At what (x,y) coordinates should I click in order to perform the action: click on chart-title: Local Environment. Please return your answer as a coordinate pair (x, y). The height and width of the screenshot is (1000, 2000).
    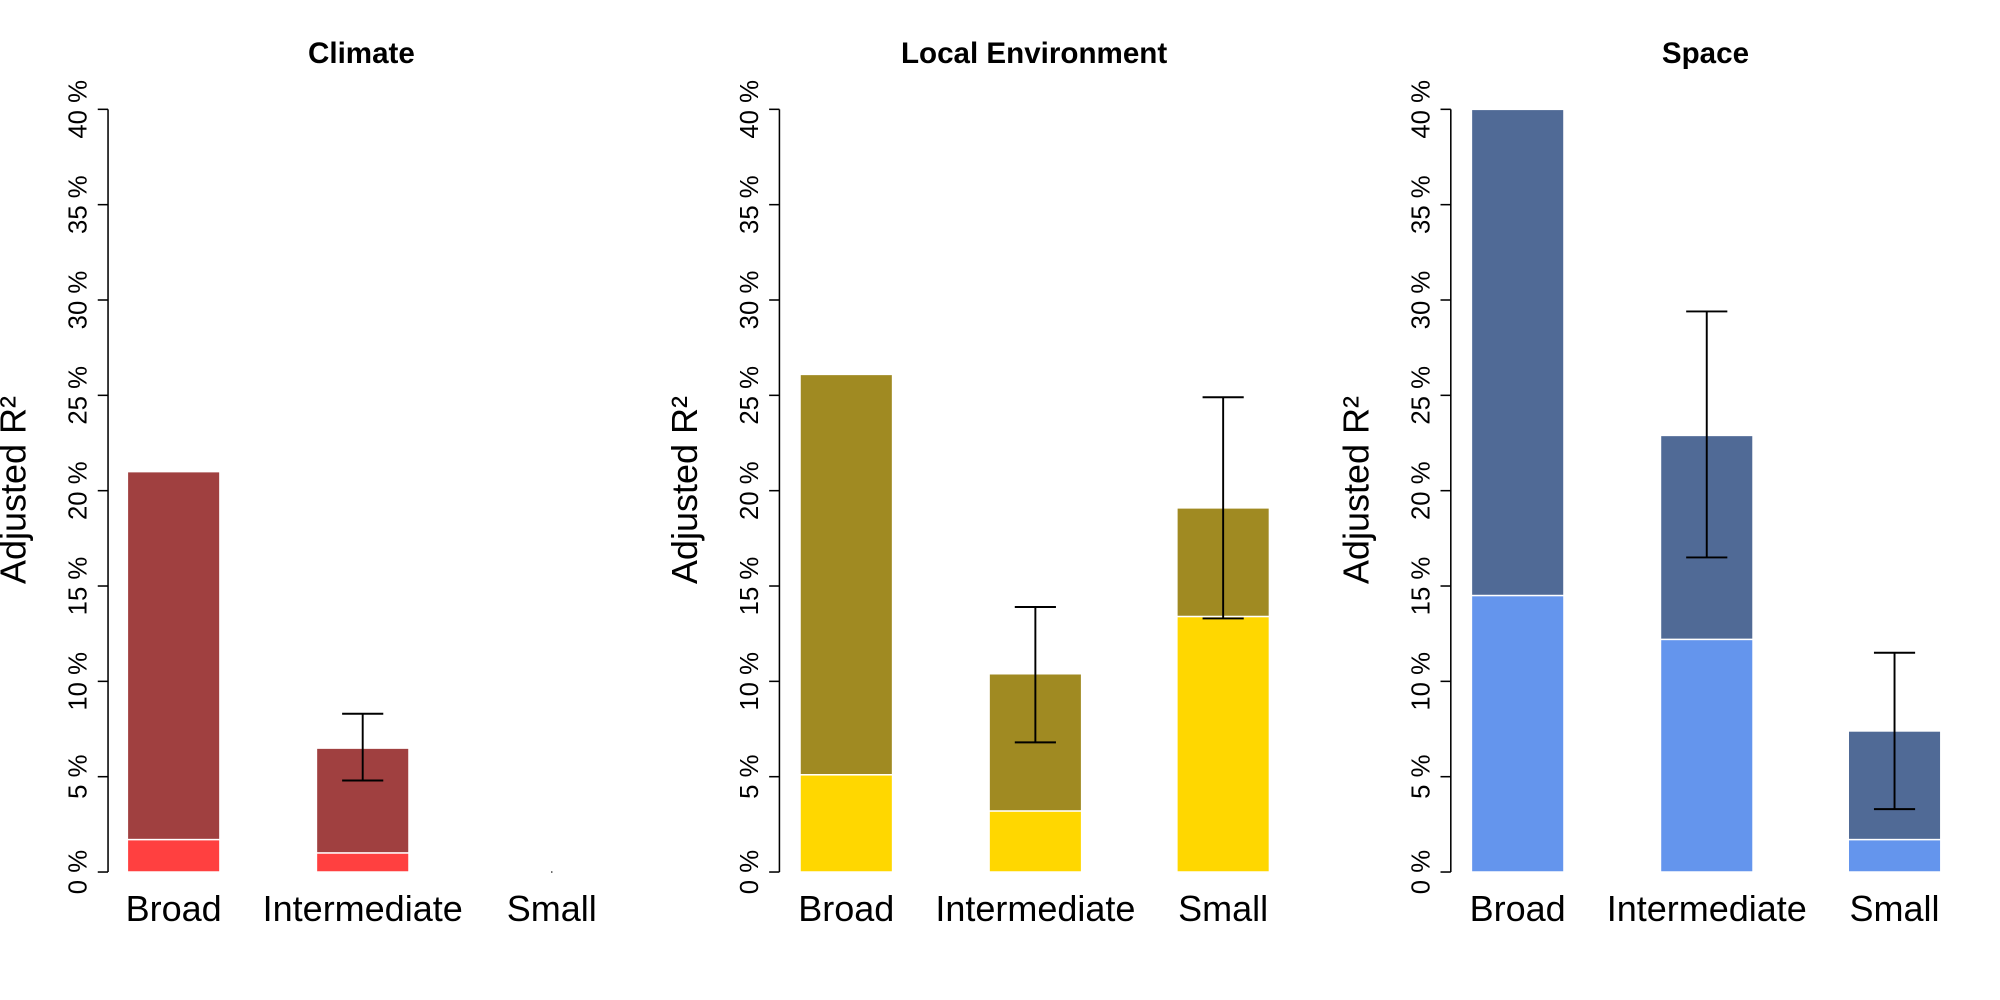
    Looking at the image, I should click on (1034, 53).